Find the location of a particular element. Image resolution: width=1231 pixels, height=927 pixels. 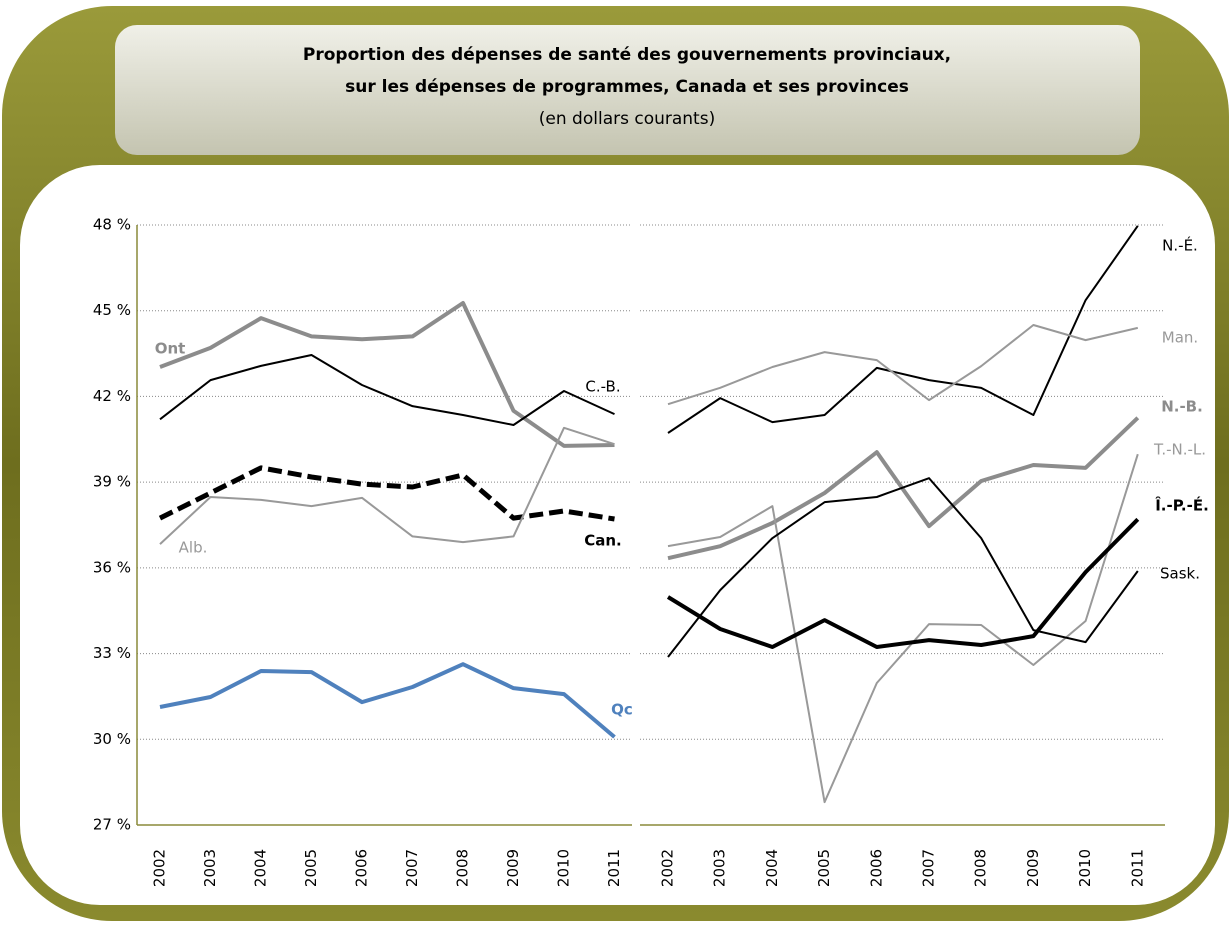

series-label: C.-B. is located at coordinates (602, 387).